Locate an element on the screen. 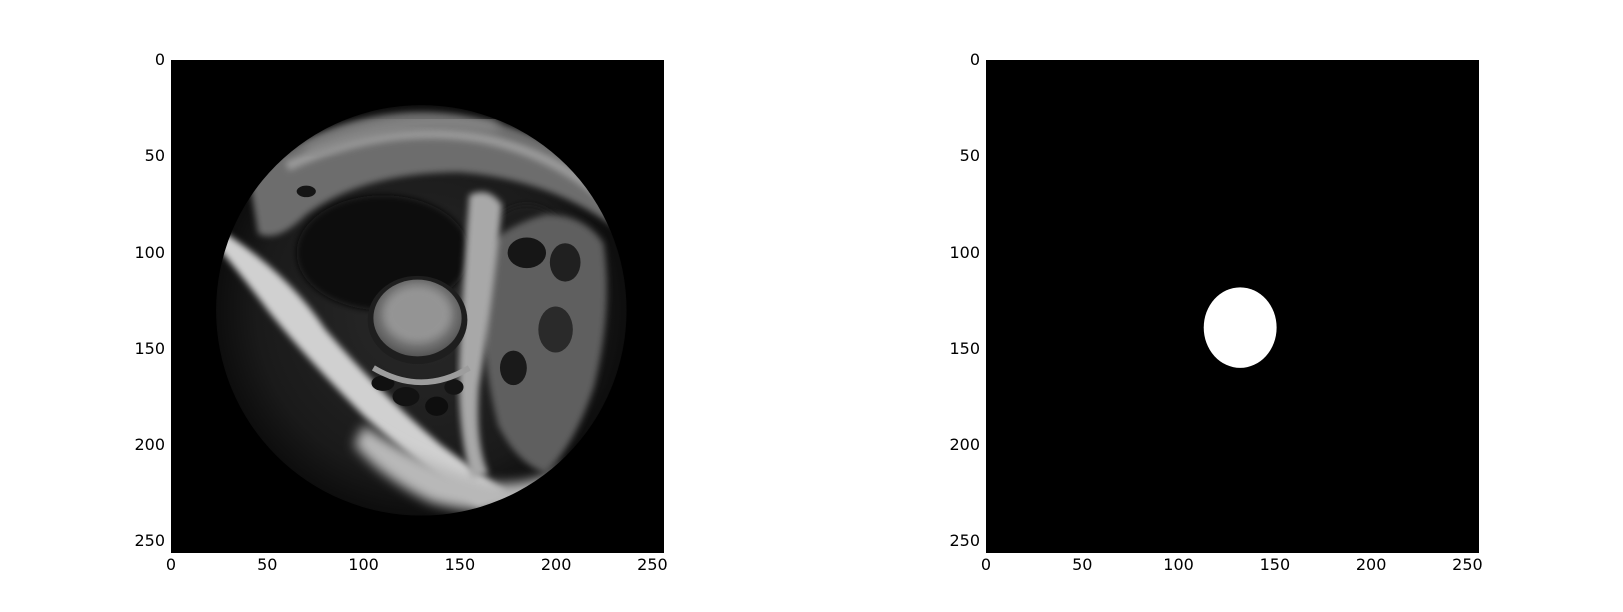  mask-y-tick-label-100: 100 is located at coordinates (964, 252).